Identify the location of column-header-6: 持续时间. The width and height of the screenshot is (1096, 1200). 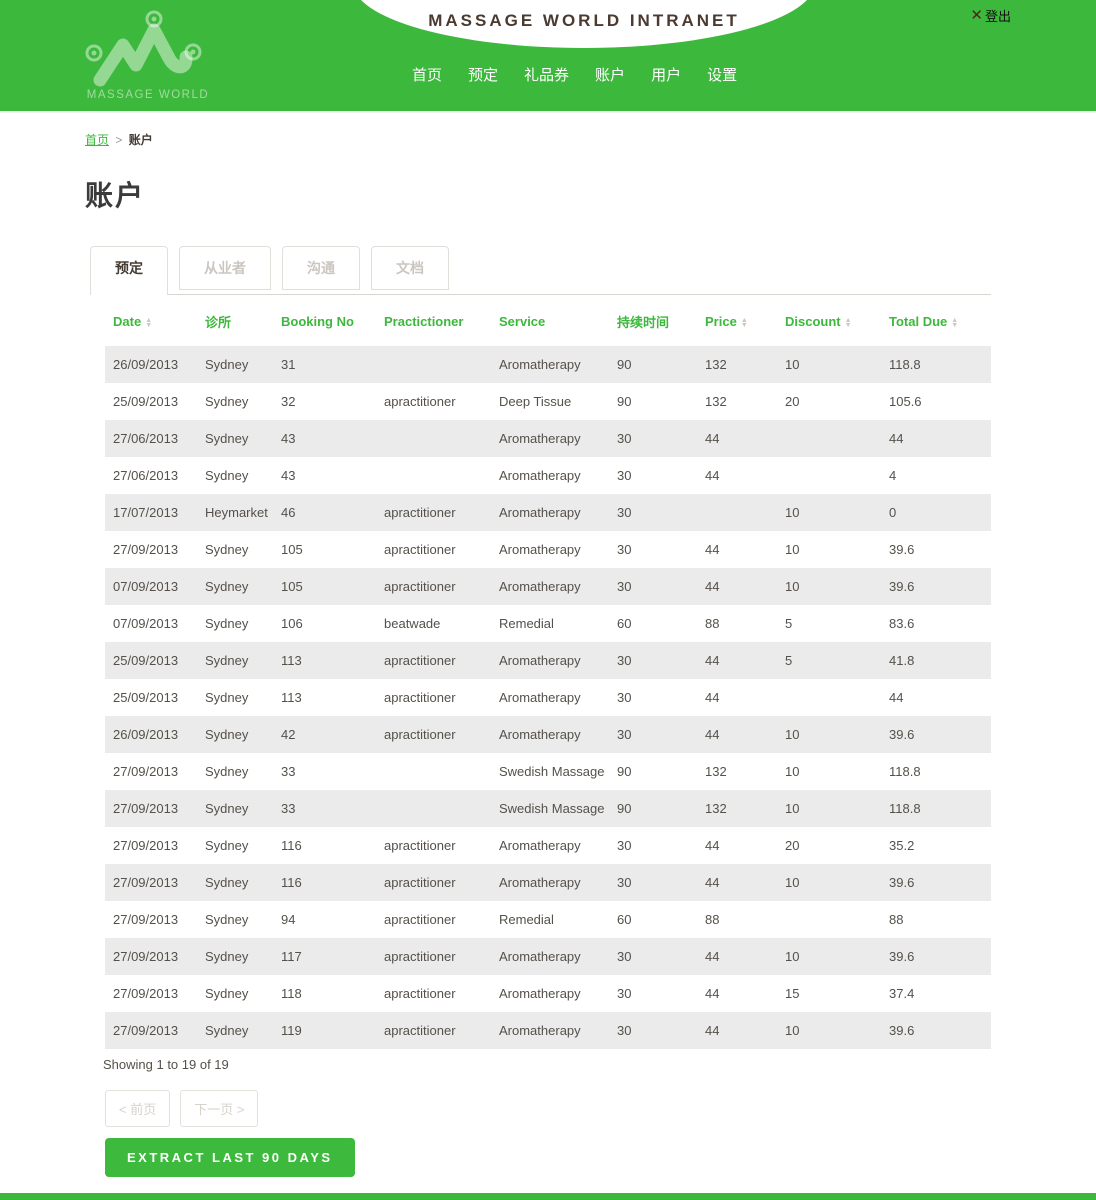
(643, 322).